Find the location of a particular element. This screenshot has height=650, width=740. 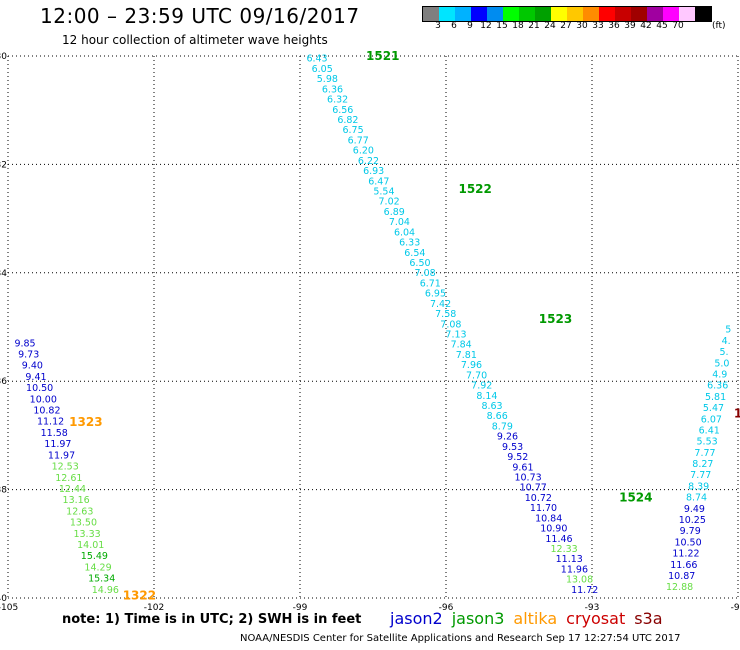

wave-height-value: 5.54 is located at coordinates (383, 192).